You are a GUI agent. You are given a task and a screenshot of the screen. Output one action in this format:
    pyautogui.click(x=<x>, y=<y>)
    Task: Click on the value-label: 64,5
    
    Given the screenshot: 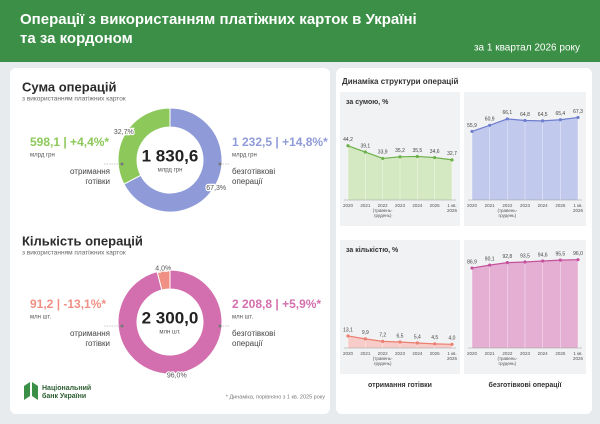 What is the action you would take?
    pyautogui.click(x=543, y=115)
    